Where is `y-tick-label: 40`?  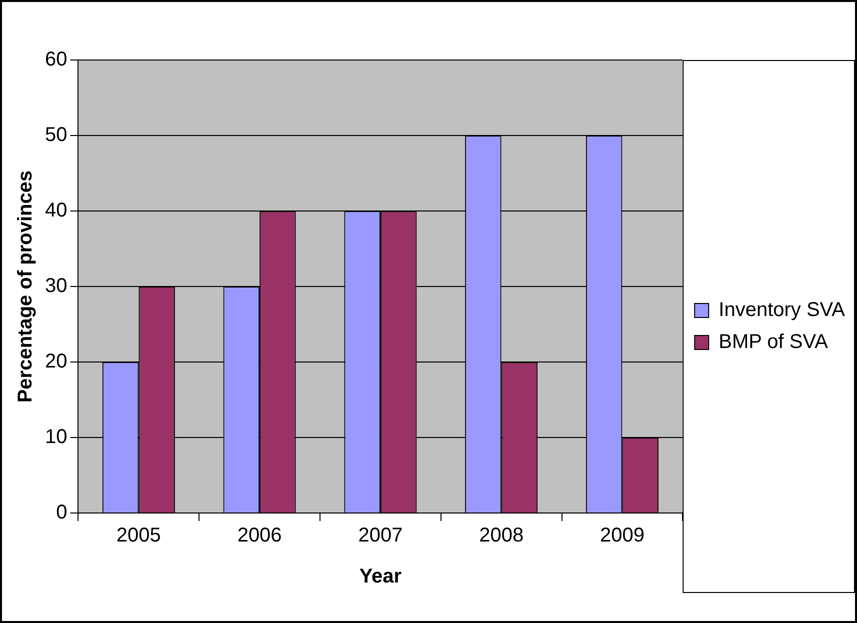 y-tick-label: 40 is located at coordinates (56, 211).